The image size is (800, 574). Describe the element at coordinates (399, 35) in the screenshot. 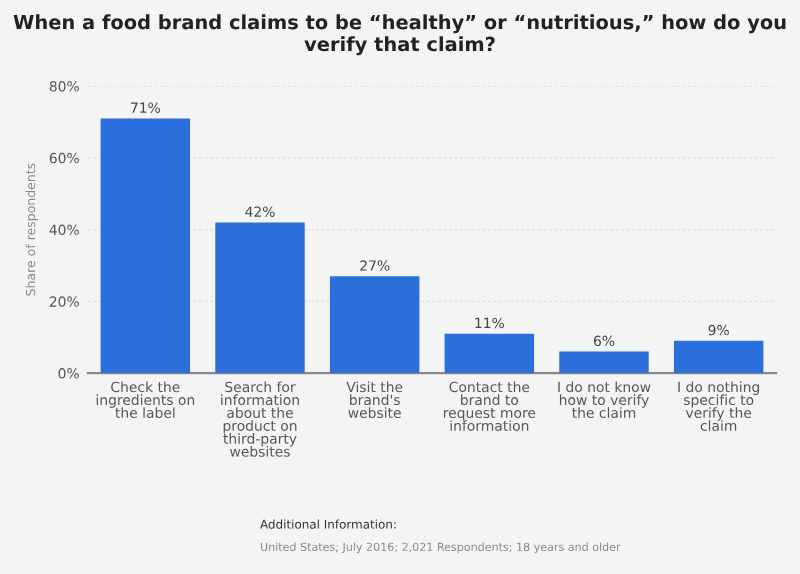

I see `chart-title: When a food brand claims to be “healthy” or “nutritious,” how do you verify that claim?` at that location.